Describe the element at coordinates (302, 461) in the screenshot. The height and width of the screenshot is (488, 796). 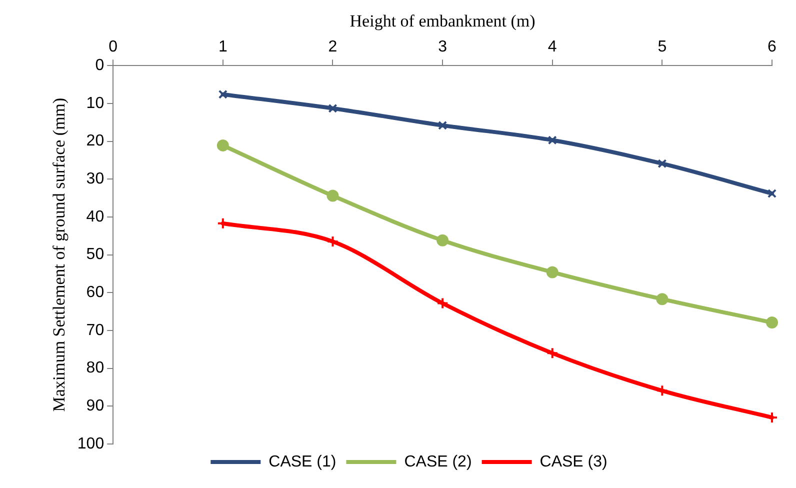
I see `legend-label: CASE (1)` at that location.